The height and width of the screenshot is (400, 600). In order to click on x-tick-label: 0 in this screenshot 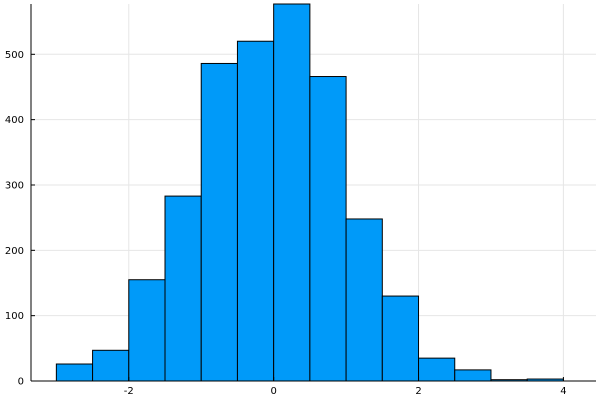, I will do `click(273, 391)`.